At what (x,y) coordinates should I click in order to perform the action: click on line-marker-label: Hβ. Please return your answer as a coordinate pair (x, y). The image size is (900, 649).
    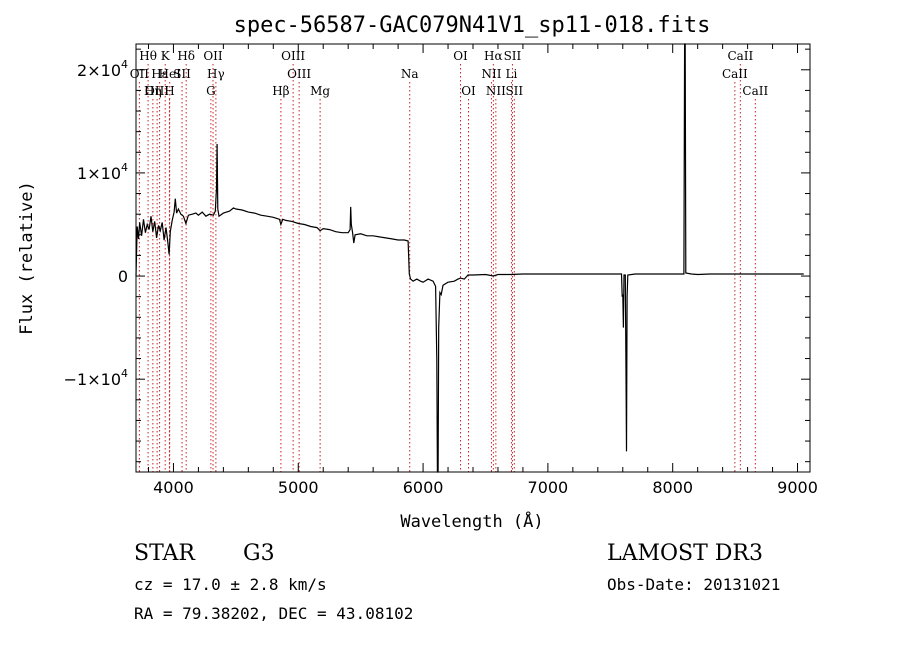
    Looking at the image, I should click on (280, 91).